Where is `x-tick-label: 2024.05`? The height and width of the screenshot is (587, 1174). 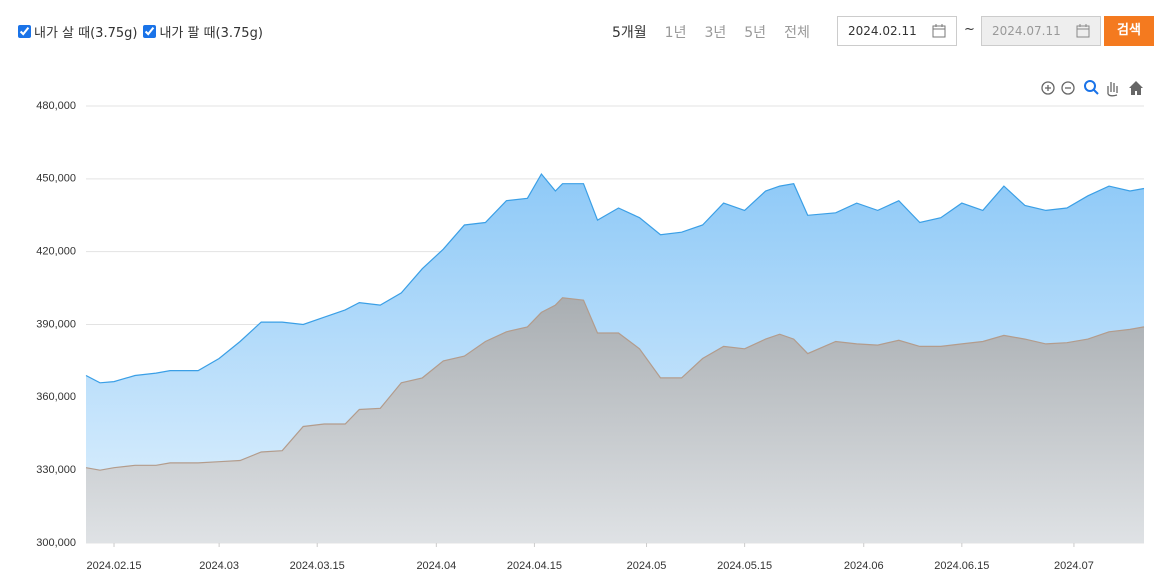
x-tick-label: 2024.05 is located at coordinates (647, 566).